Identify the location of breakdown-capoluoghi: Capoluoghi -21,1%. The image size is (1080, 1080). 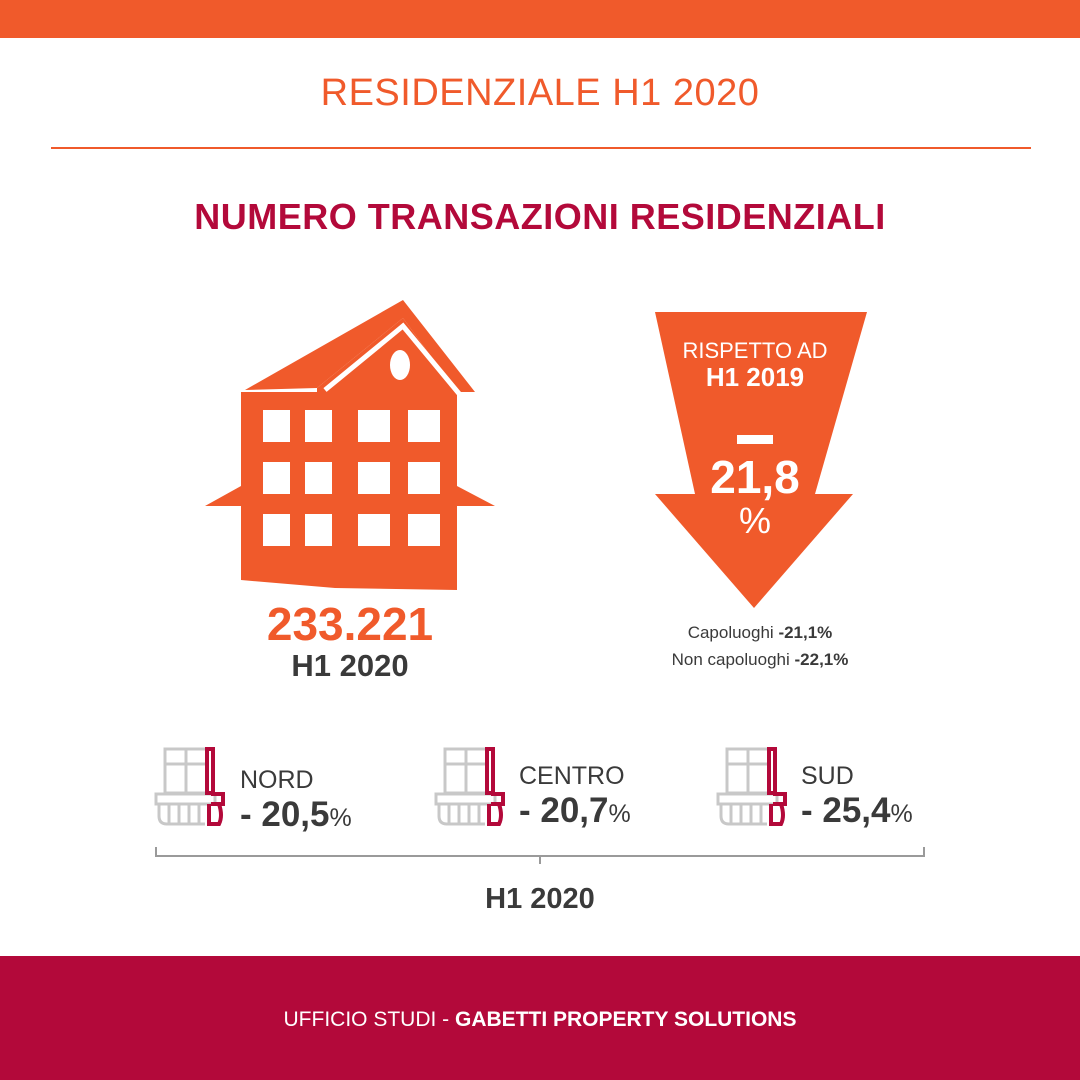
(760, 633).